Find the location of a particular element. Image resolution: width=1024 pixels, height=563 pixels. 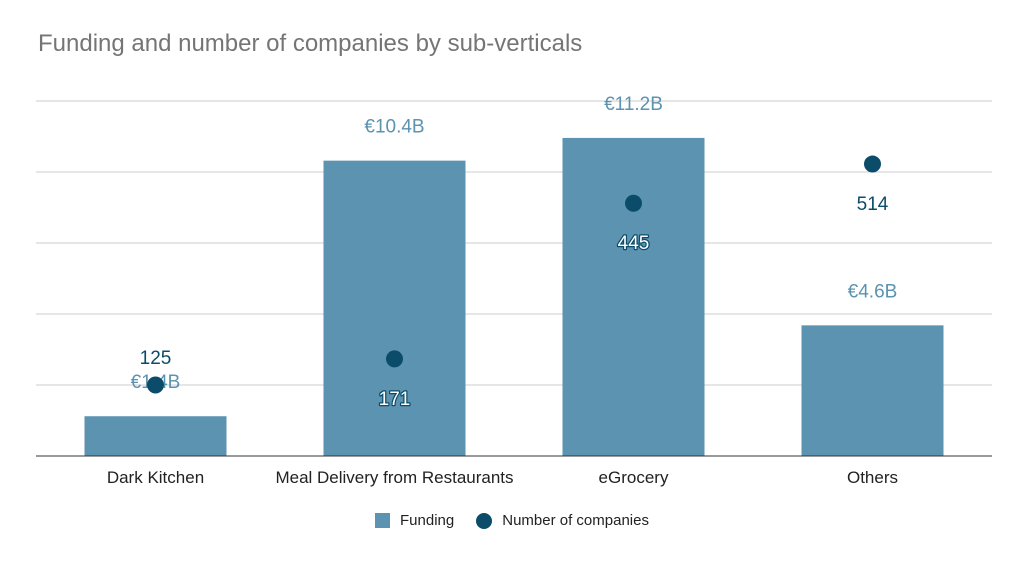

companies-data-label: 445 is located at coordinates (634, 243).